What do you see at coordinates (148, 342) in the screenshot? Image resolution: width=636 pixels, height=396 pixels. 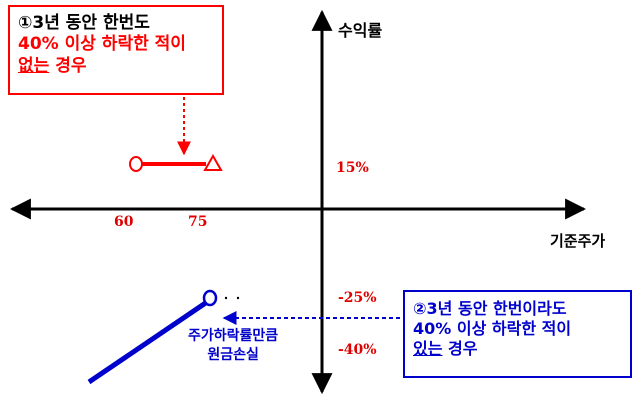 I see `case2-payoff-line` at bounding box center [148, 342].